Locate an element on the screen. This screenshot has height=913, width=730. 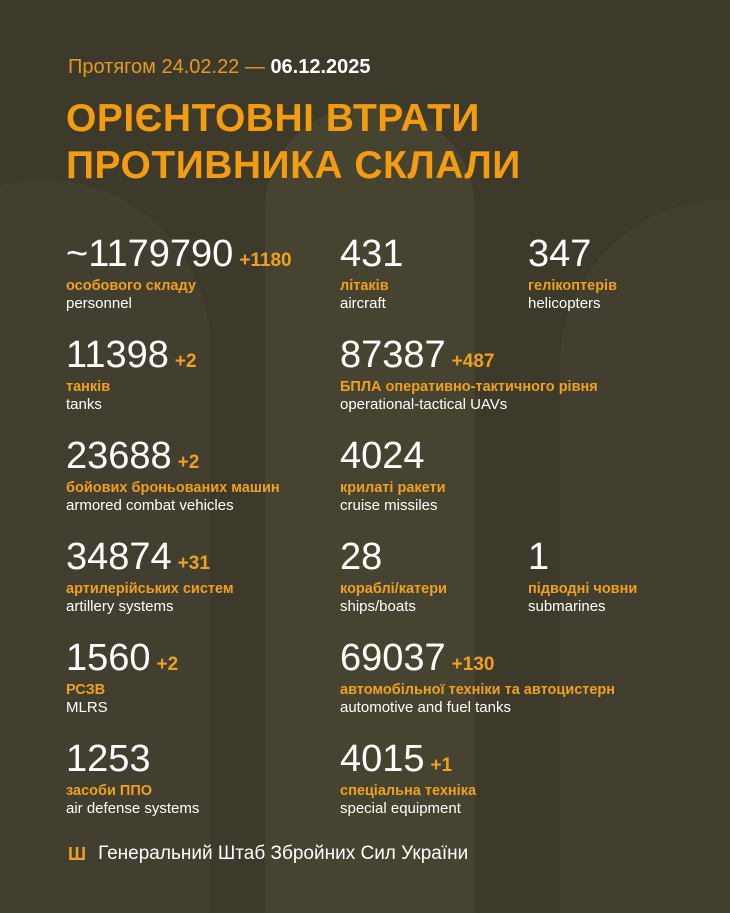
loss-value: 1 is located at coordinates (539, 557).